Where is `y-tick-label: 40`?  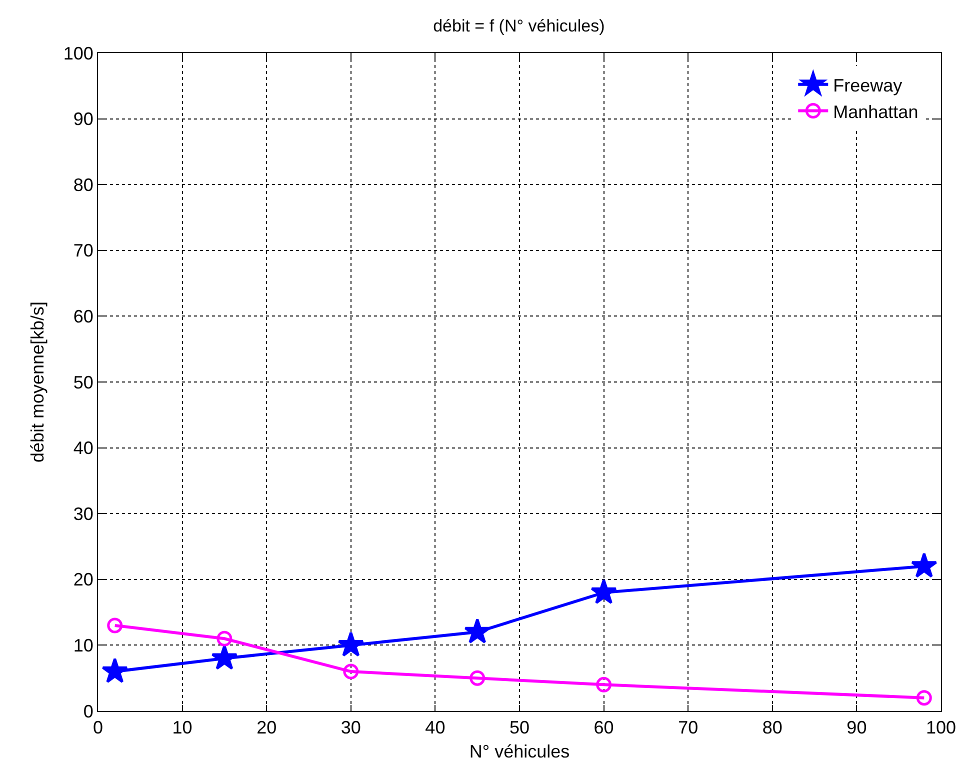
y-tick-label: 40 is located at coordinates (83, 448).